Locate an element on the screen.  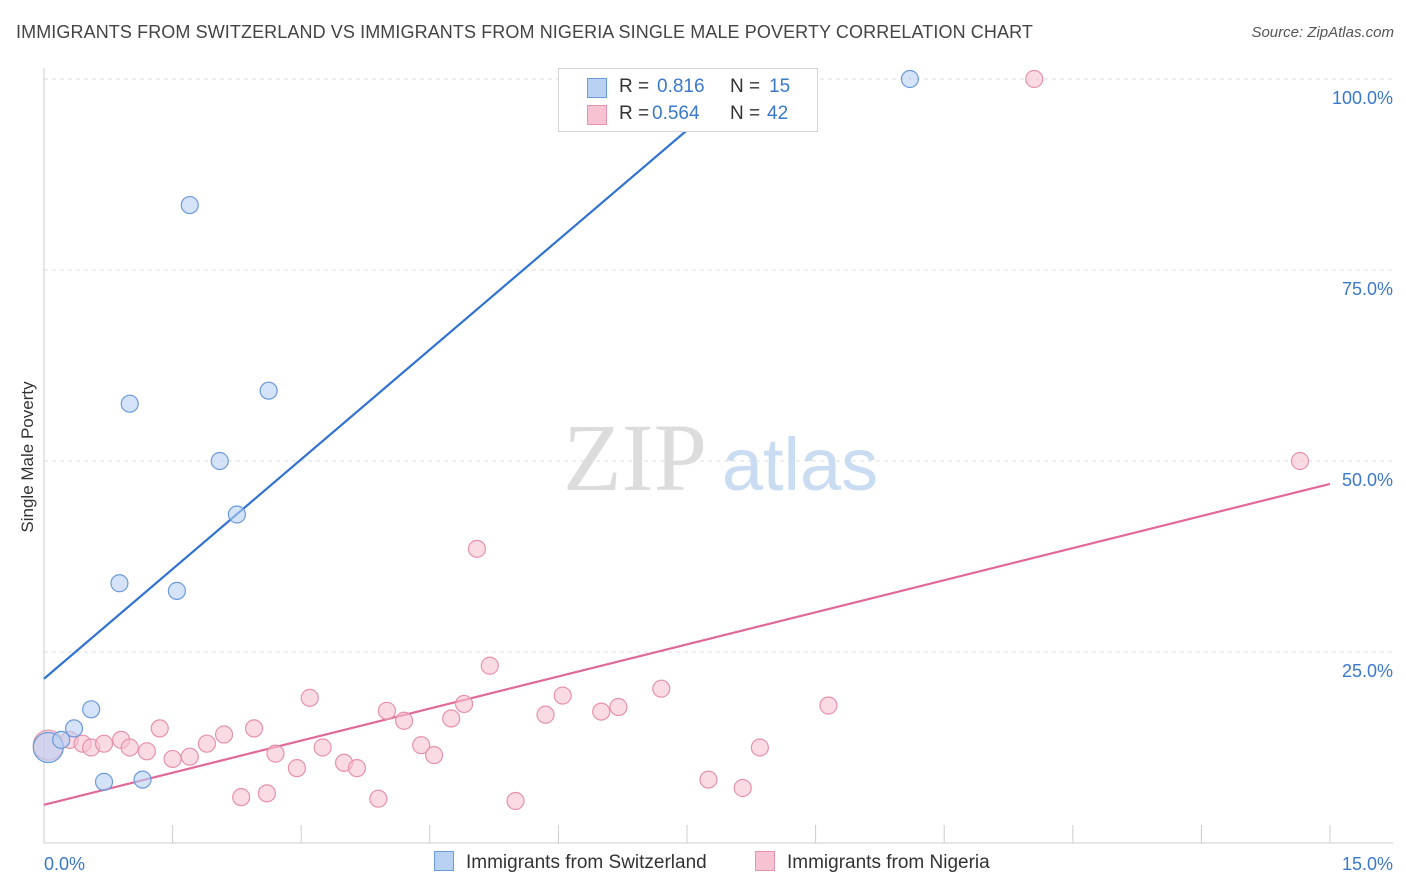
source-label: Source: ZipAtlas.com is located at coordinates (1322, 32).